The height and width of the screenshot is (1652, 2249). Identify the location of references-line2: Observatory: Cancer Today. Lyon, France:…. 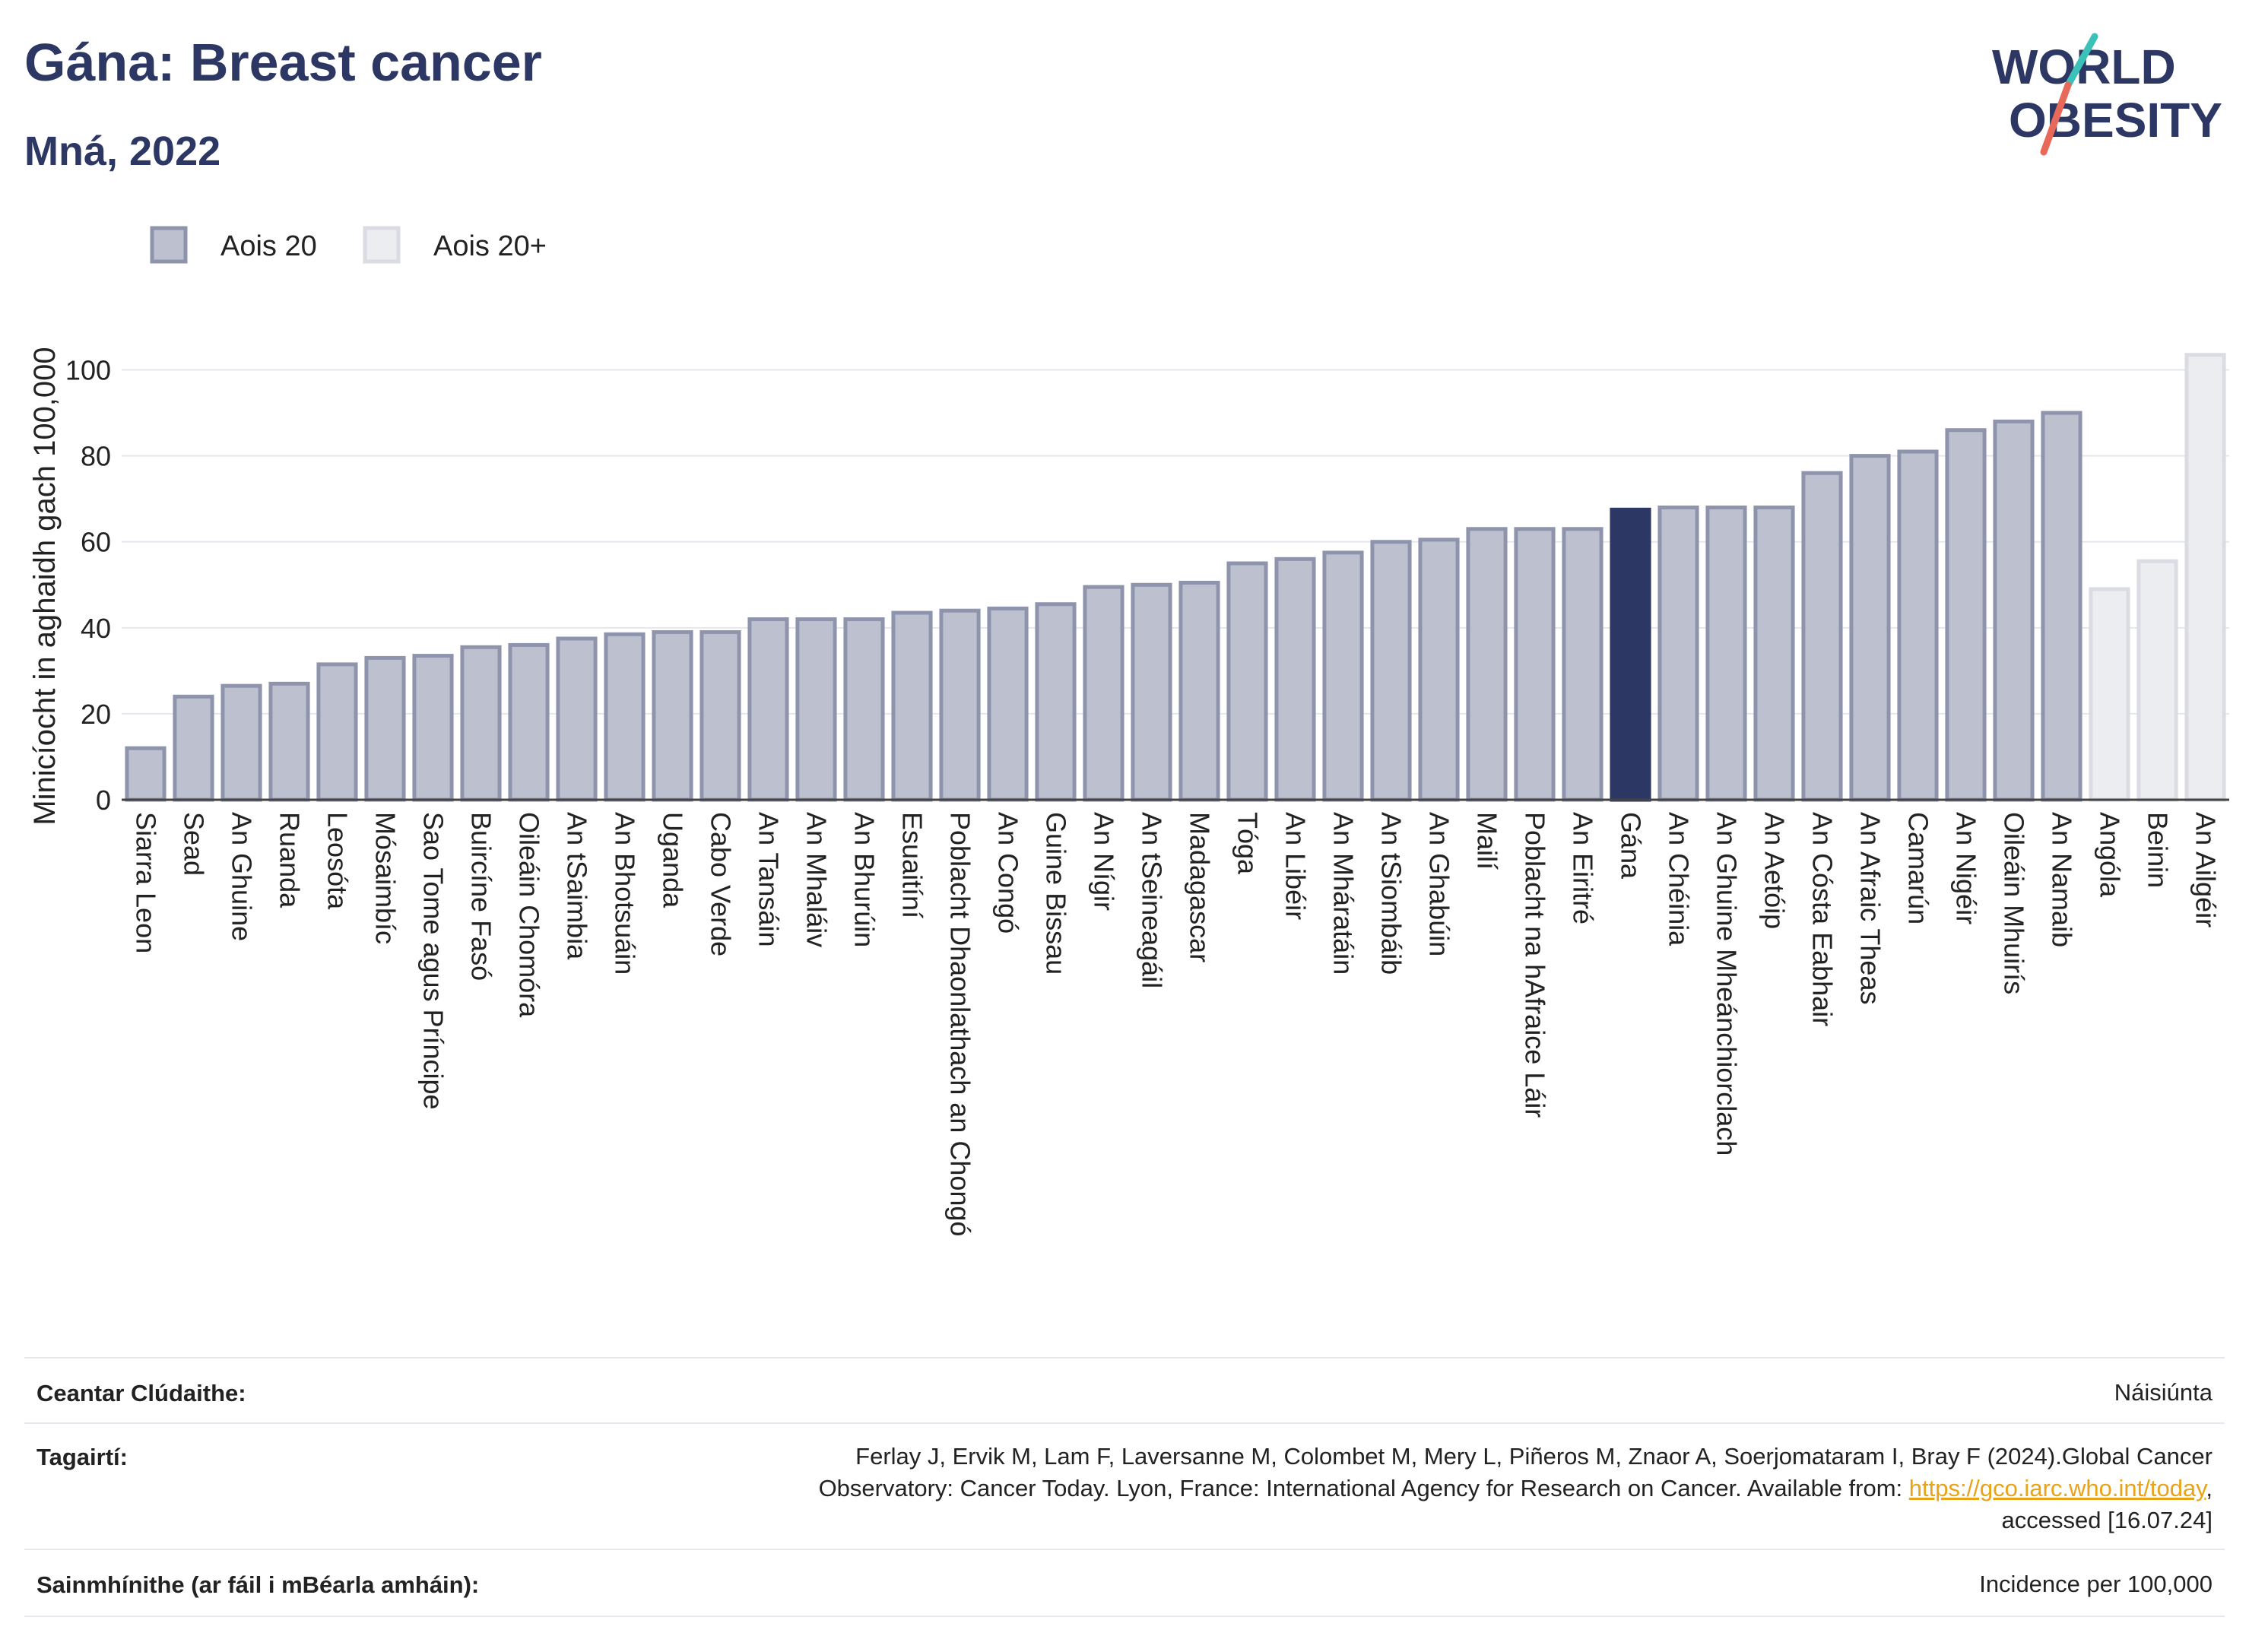
(1516, 1489).